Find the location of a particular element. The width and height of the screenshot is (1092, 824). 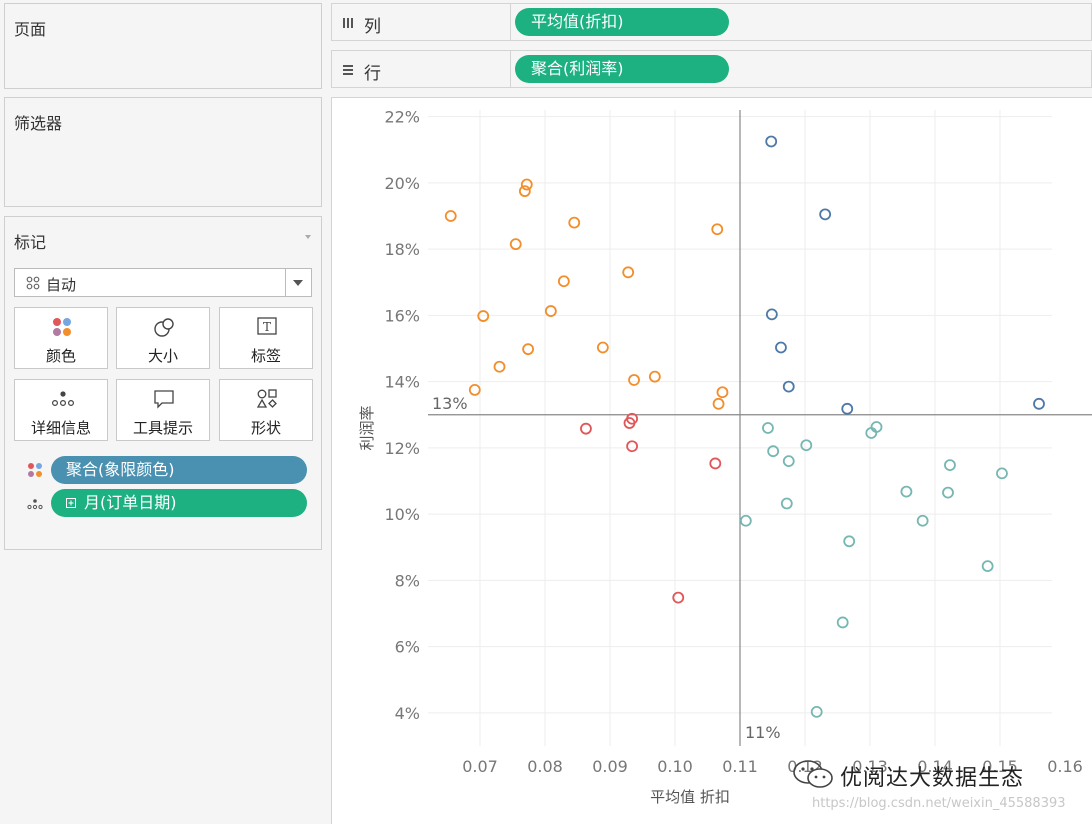

svg-text: T is located at coordinates (267, 327).